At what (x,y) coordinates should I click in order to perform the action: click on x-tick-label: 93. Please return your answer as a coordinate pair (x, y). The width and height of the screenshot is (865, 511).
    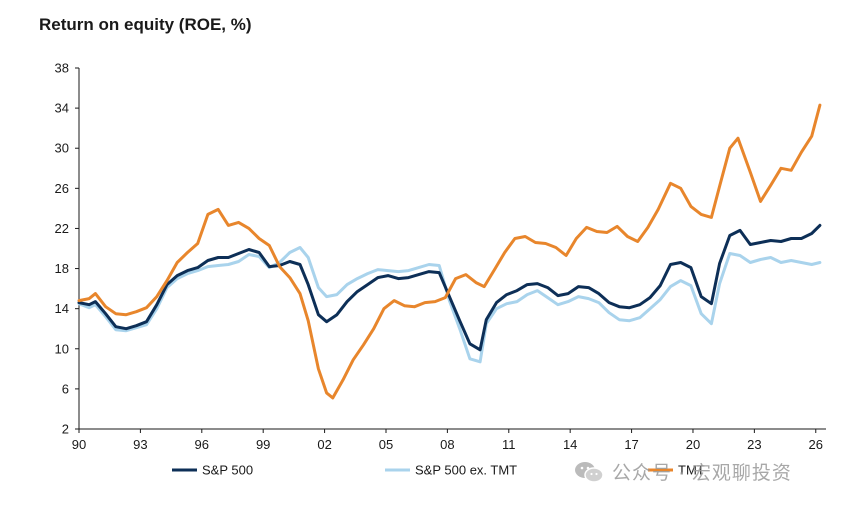
    Looking at the image, I should click on (140, 444).